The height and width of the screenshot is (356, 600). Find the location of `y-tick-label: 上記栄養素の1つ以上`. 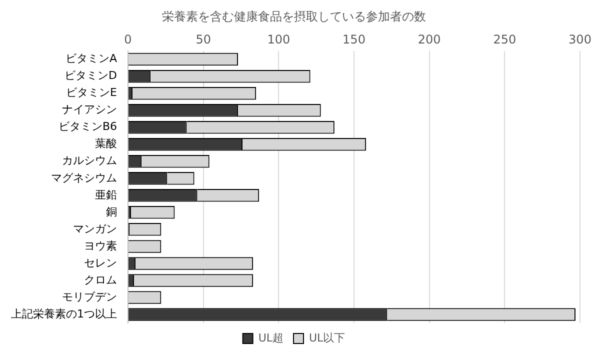

y-tick-label: 上記栄養素の1つ以上 is located at coordinates (64, 313).